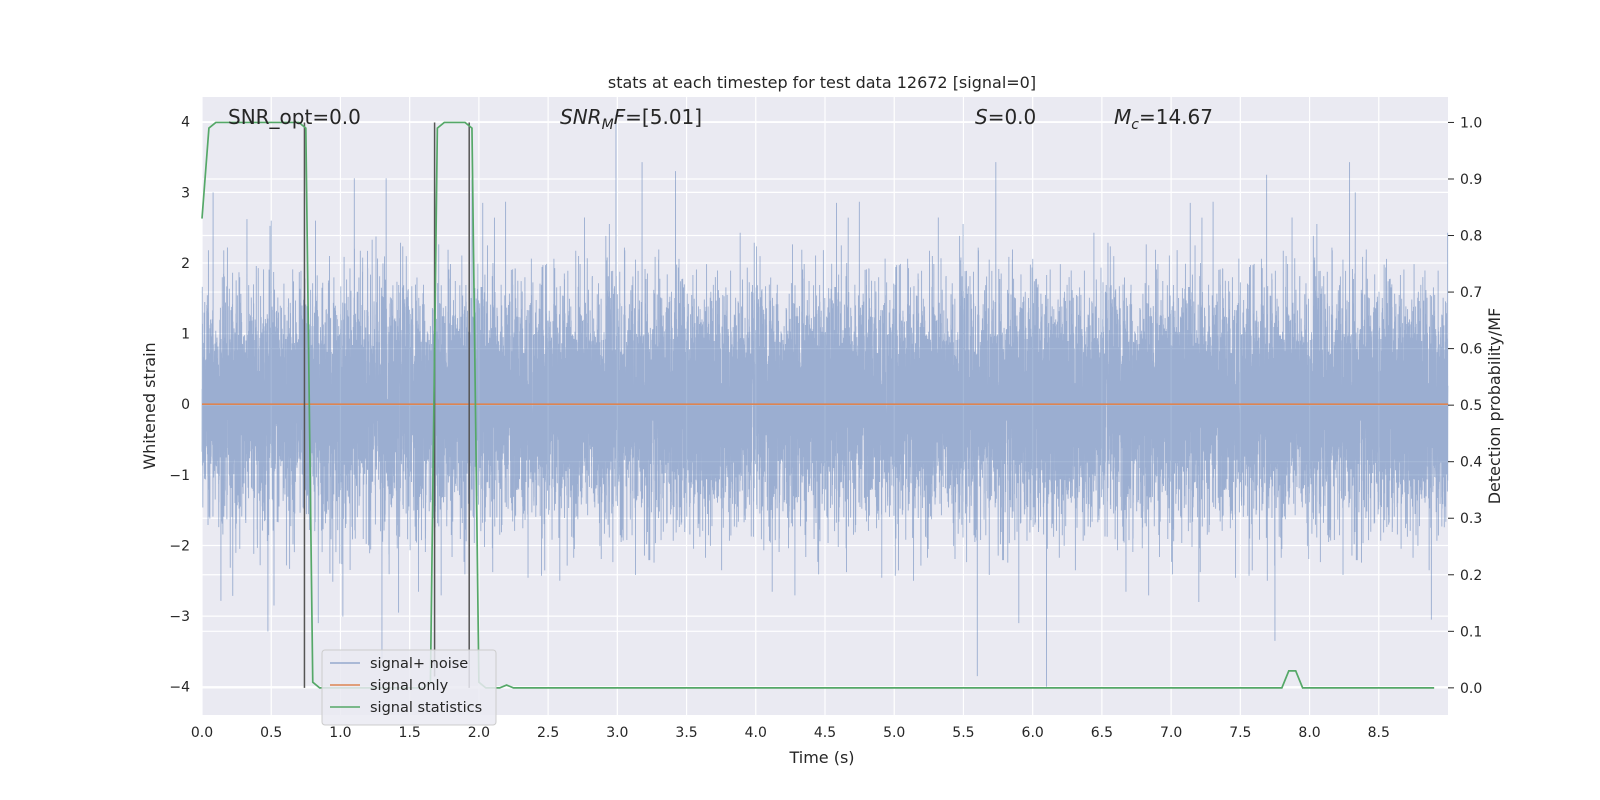  What do you see at coordinates (179, 476) in the screenshot?
I see `y-tick-label: −1` at bounding box center [179, 476].